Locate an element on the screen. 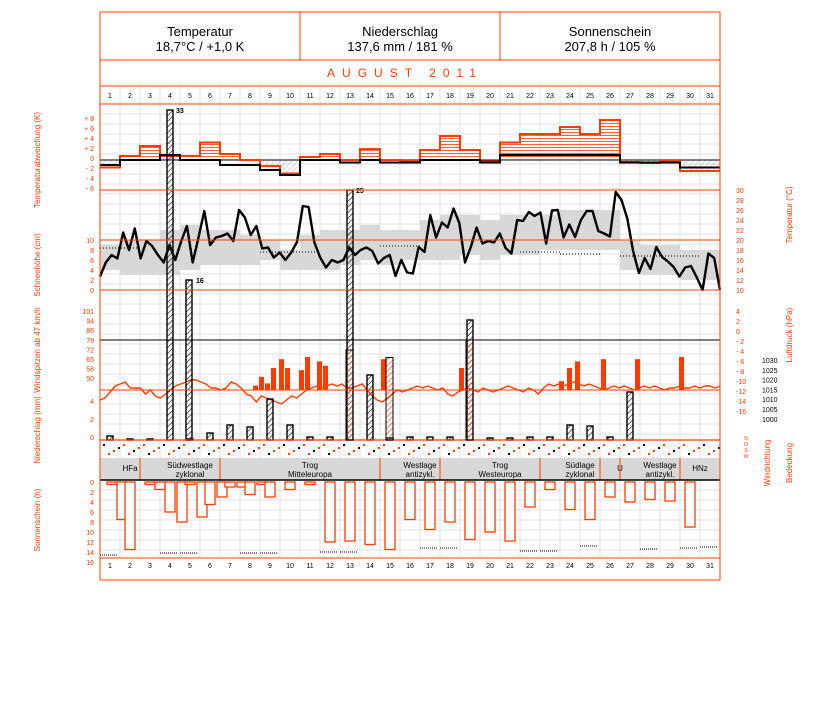  day-label-top: 5 is located at coordinates (190, 96).